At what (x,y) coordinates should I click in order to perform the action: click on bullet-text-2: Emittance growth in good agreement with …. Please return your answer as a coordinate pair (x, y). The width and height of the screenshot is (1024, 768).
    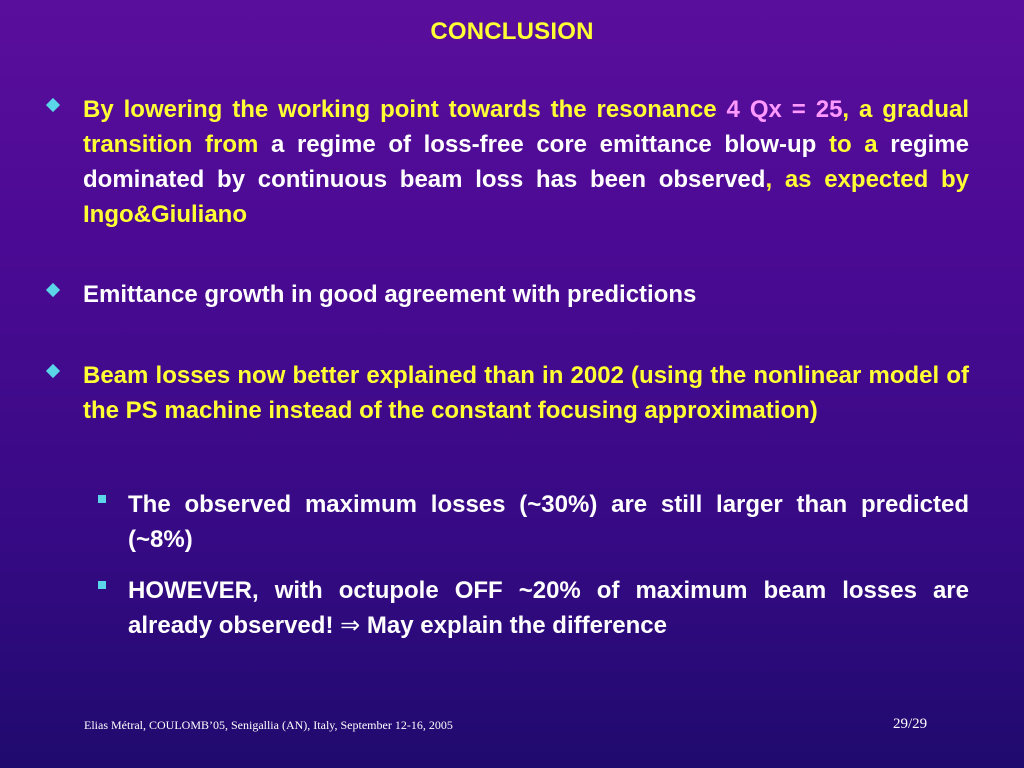
    Looking at the image, I should click on (390, 294).